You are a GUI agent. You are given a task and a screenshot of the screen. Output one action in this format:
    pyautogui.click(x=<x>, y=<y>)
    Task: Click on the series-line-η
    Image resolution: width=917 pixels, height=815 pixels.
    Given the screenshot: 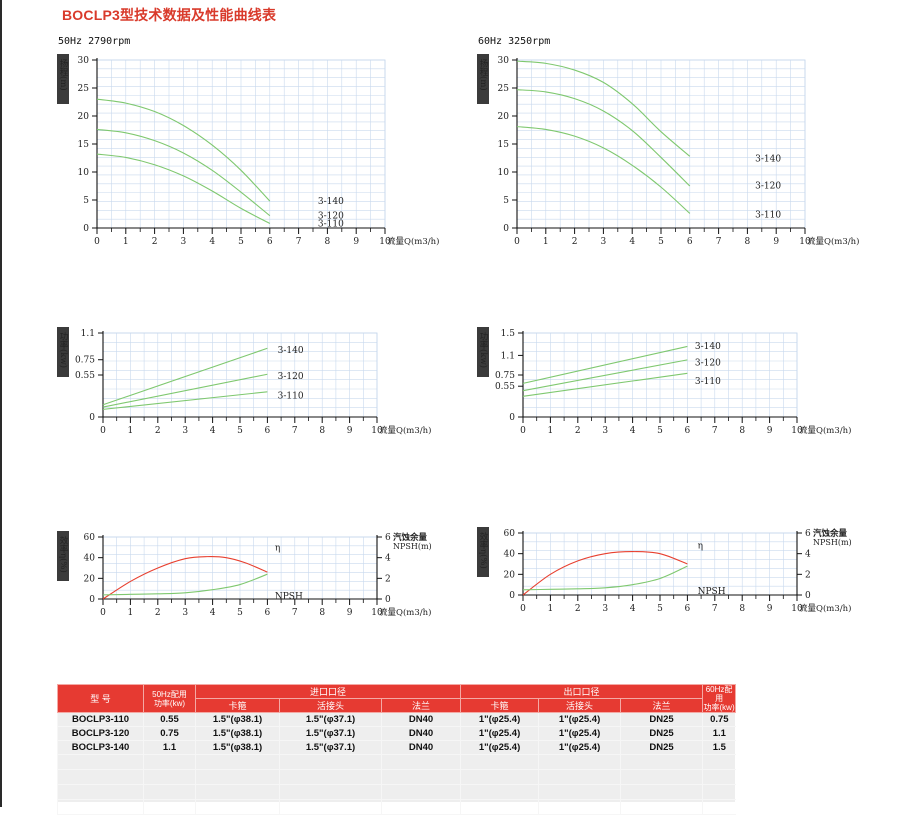 What is the action you would take?
    pyautogui.click(x=185, y=578)
    